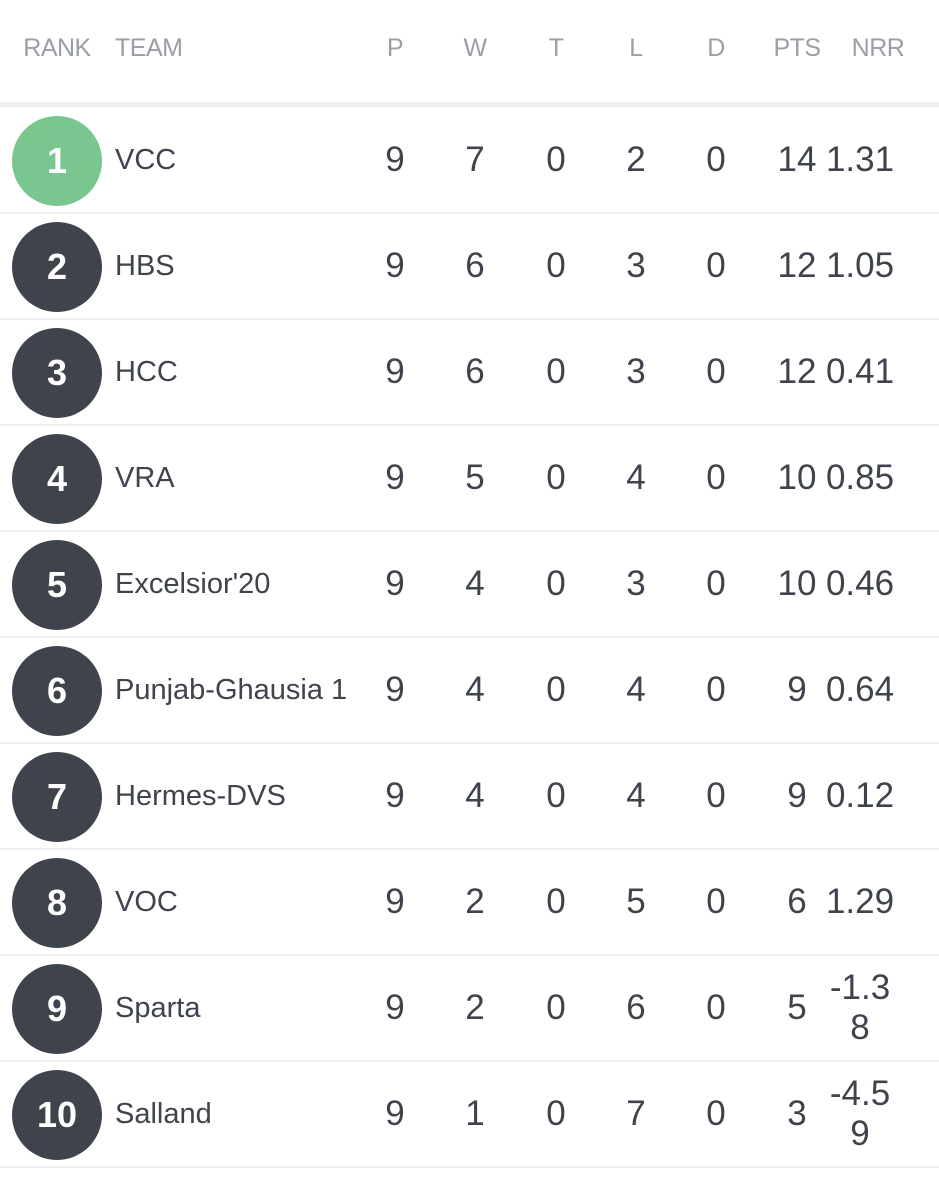  What do you see at coordinates (469, 585) in the screenshot?
I see `standings-row: 5 Excelsior'20 9 4 0 3 0 10 0.46` at bounding box center [469, 585].